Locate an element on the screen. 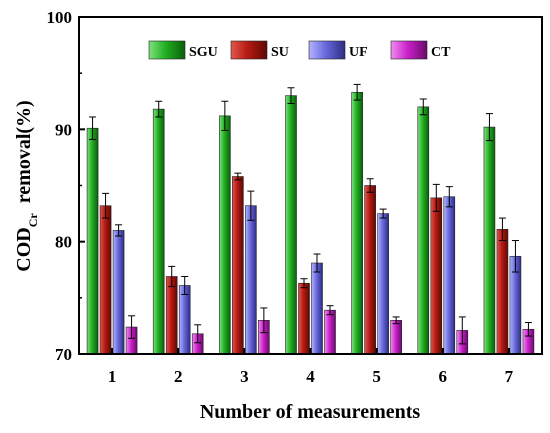 Image resolution: width=550 pixels, height=433 pixels. legend-swatch-uf is located at coordinates (327, 50).